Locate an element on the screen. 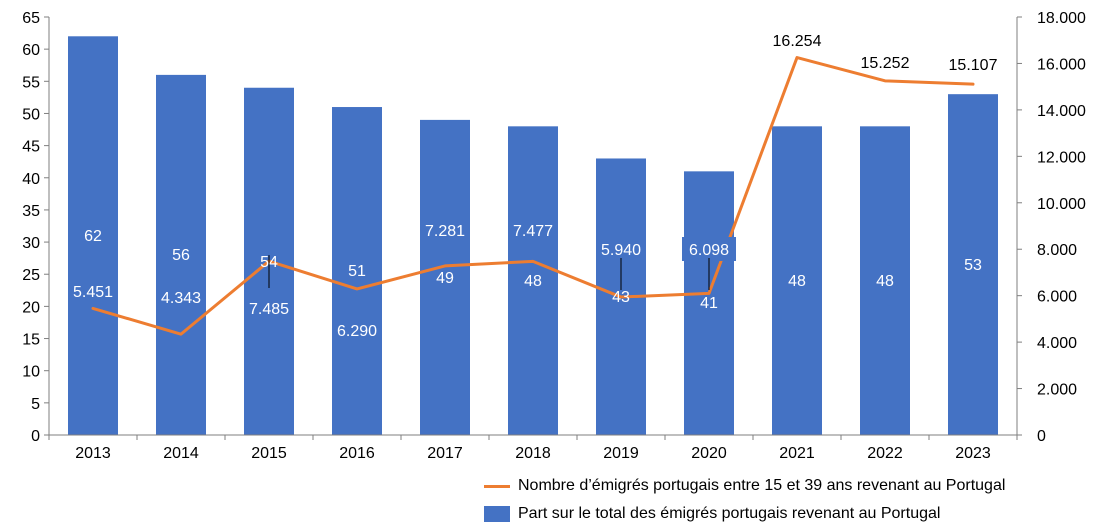 The height and width of the screenshot is (529, 1095). bar-2018 is located at coordinates (533, 281).